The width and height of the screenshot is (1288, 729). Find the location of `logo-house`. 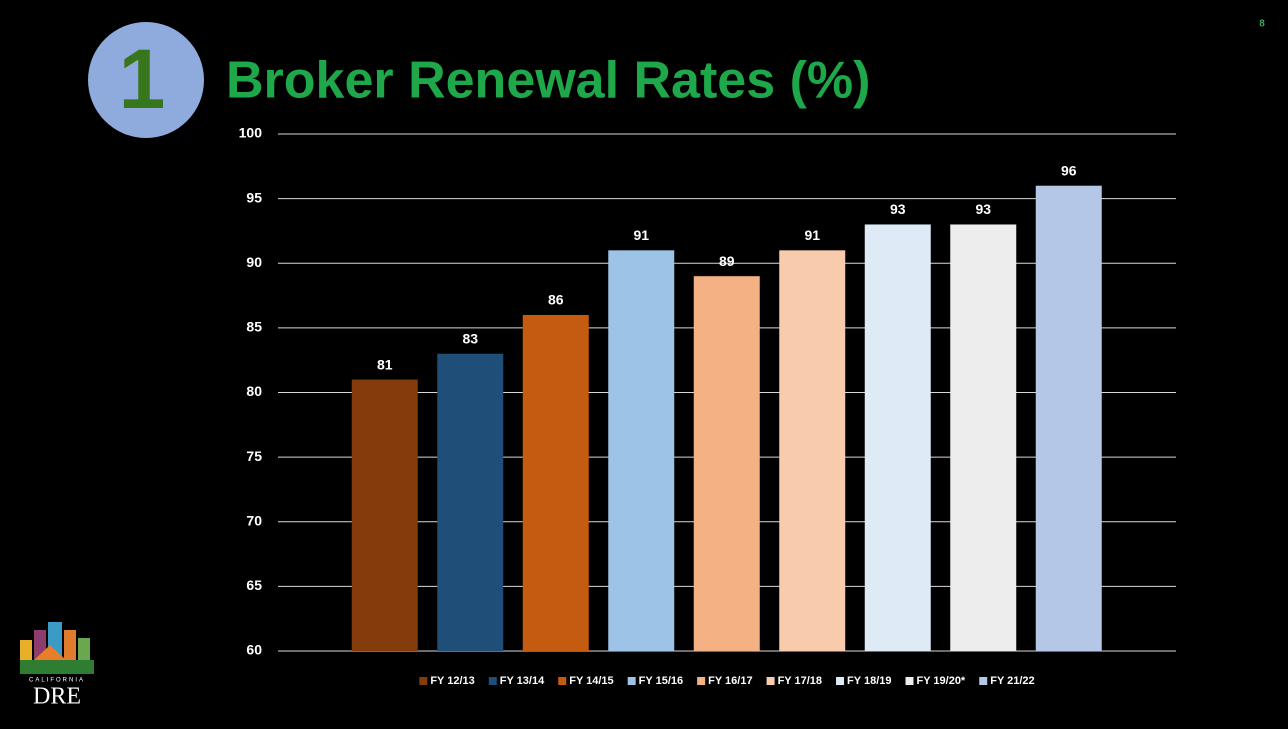

logo-house is located at coordinates (50, 652).